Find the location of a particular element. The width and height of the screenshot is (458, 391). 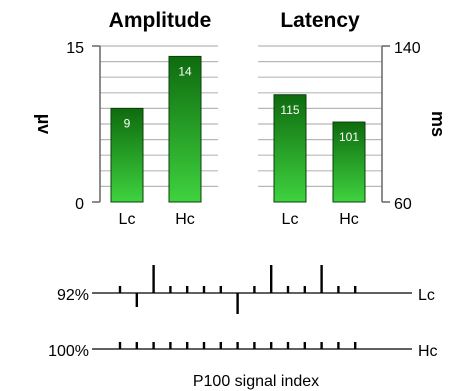

amplitude-ylabel: µv is located at coordinates (44, 124).